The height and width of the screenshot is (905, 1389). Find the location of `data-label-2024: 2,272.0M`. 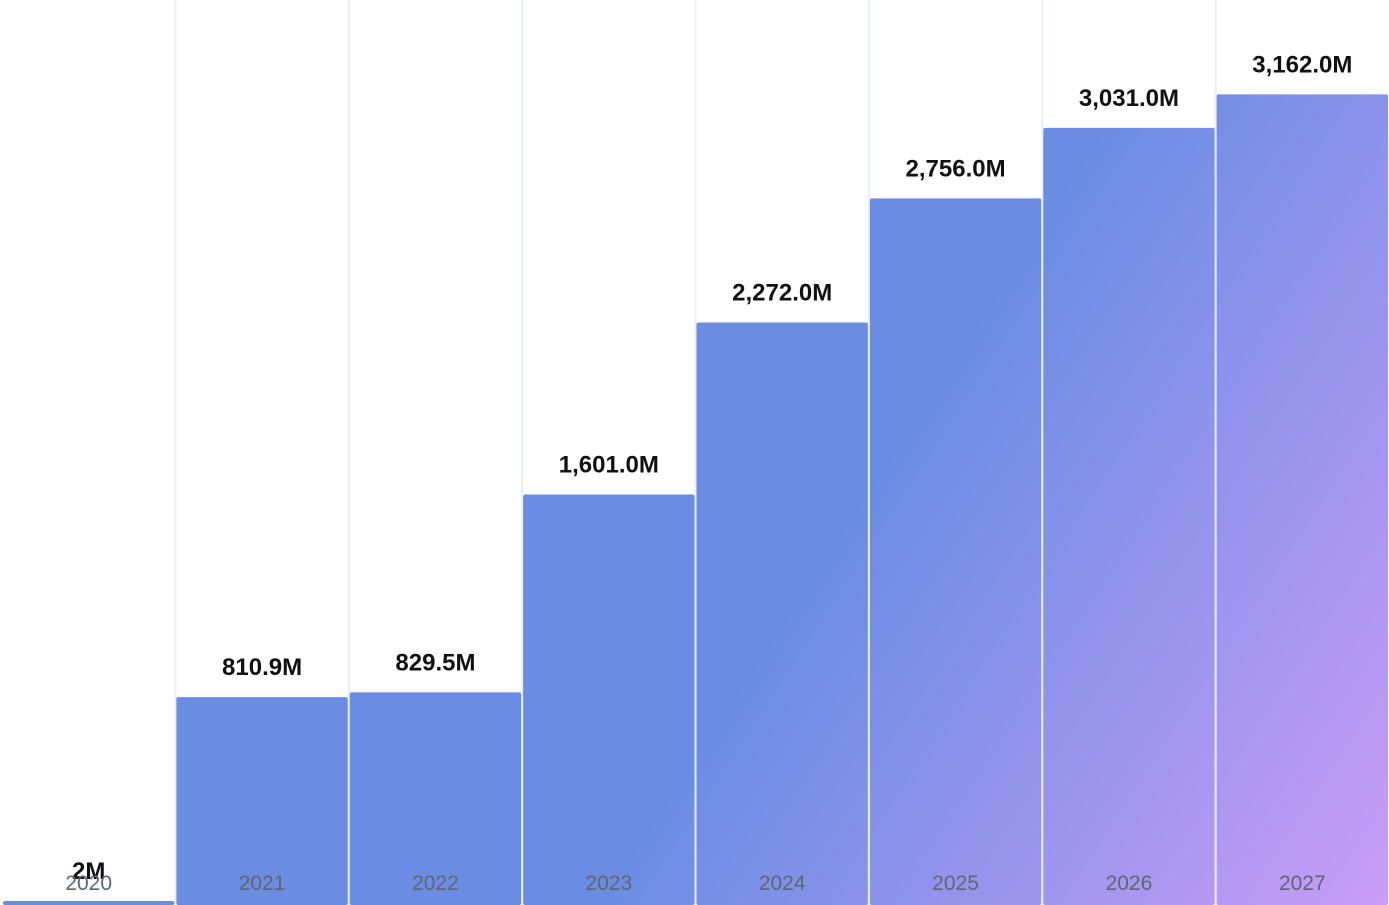

data-label-2024: 2,272.0M is located at coordinates (782, 293).